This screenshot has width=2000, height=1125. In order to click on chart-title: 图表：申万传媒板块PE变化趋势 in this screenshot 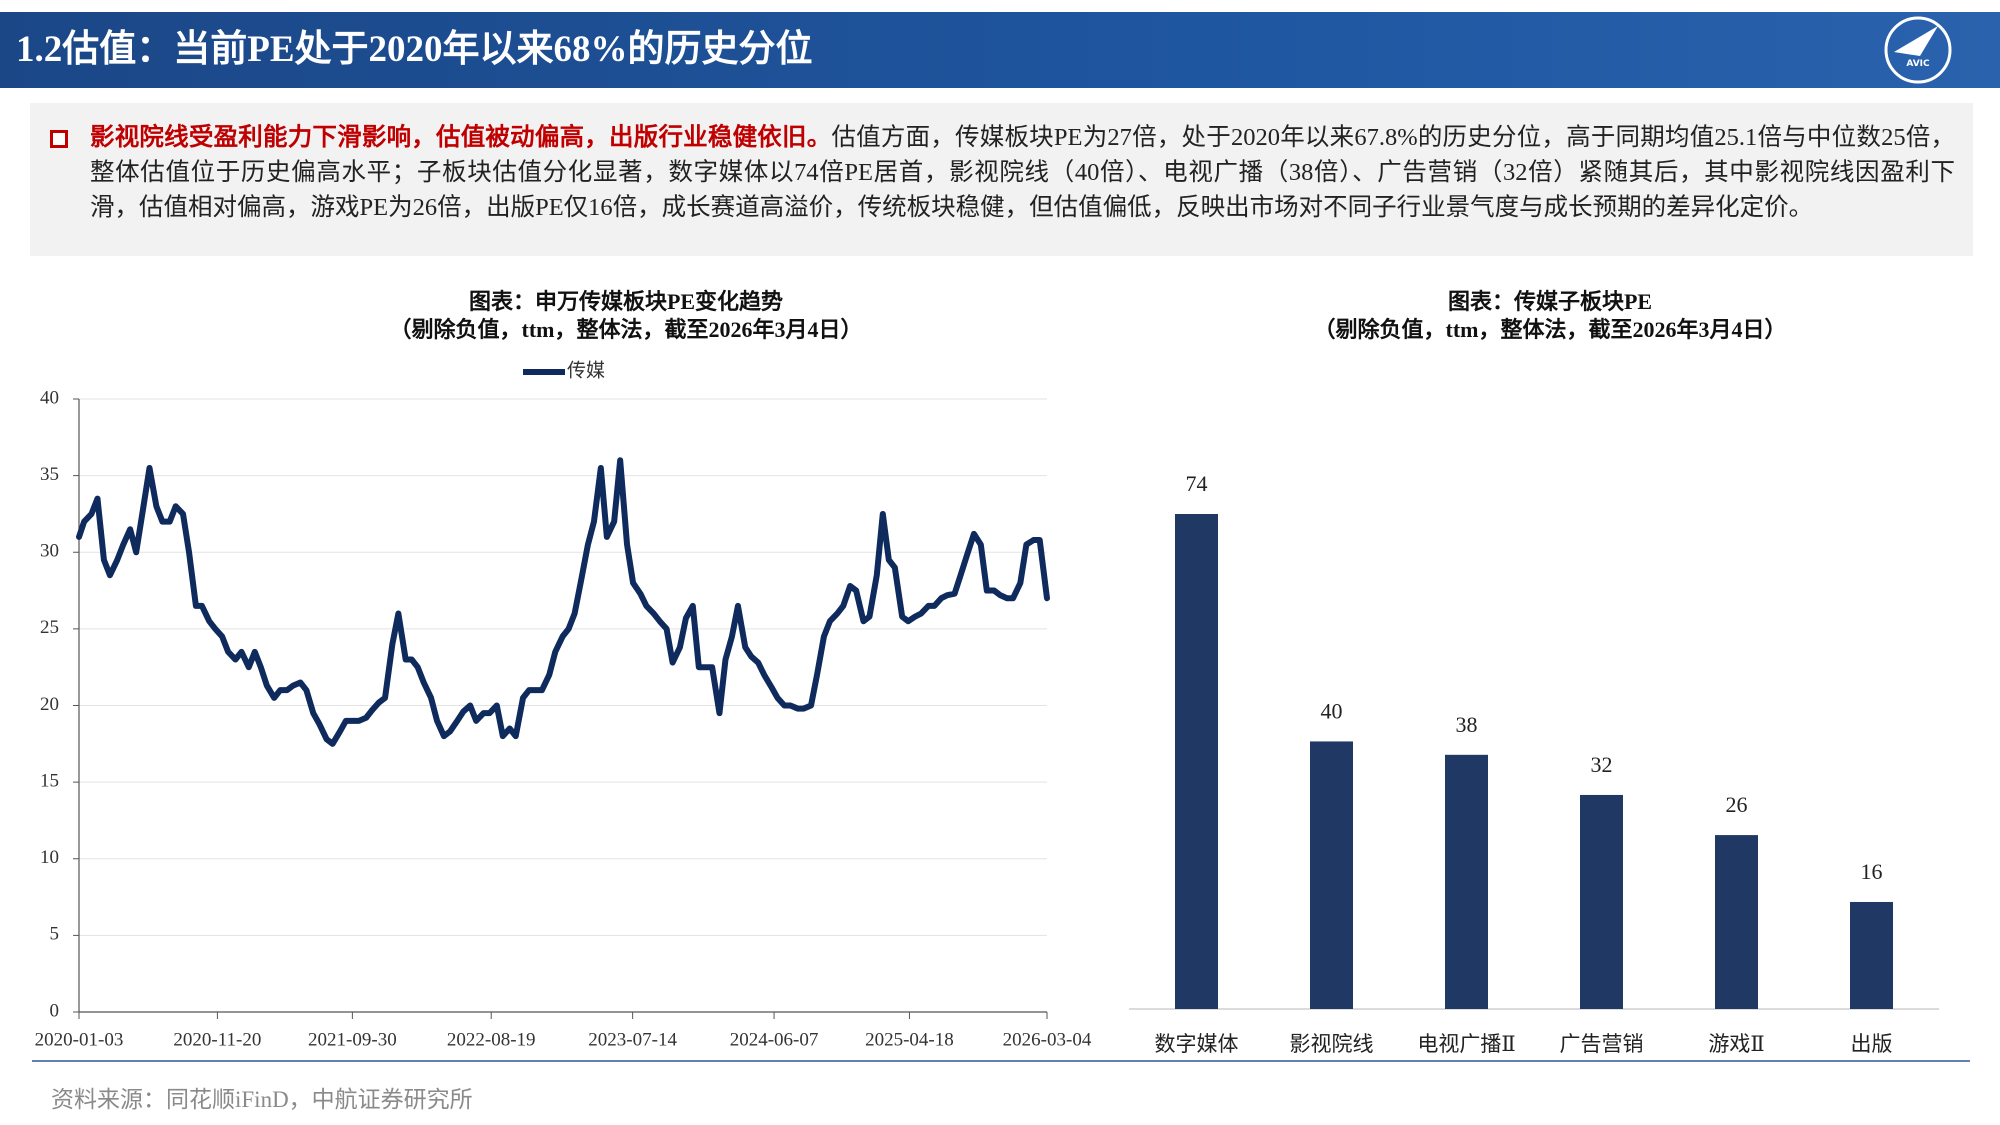, I will do `click(626, 301)`.